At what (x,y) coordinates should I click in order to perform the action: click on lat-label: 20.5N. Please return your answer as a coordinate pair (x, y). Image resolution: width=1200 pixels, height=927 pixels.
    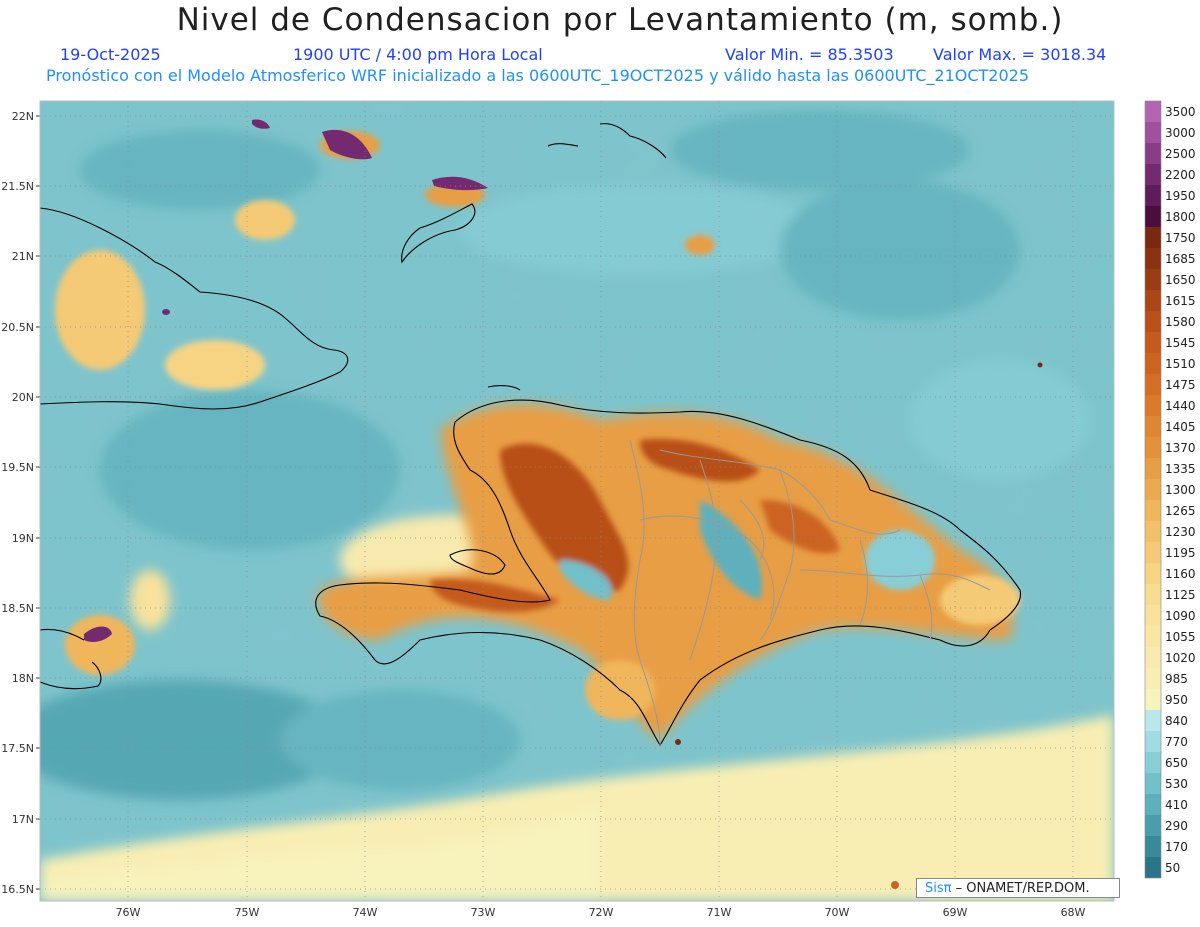
    Looking at the image, I should click on (17, 327).